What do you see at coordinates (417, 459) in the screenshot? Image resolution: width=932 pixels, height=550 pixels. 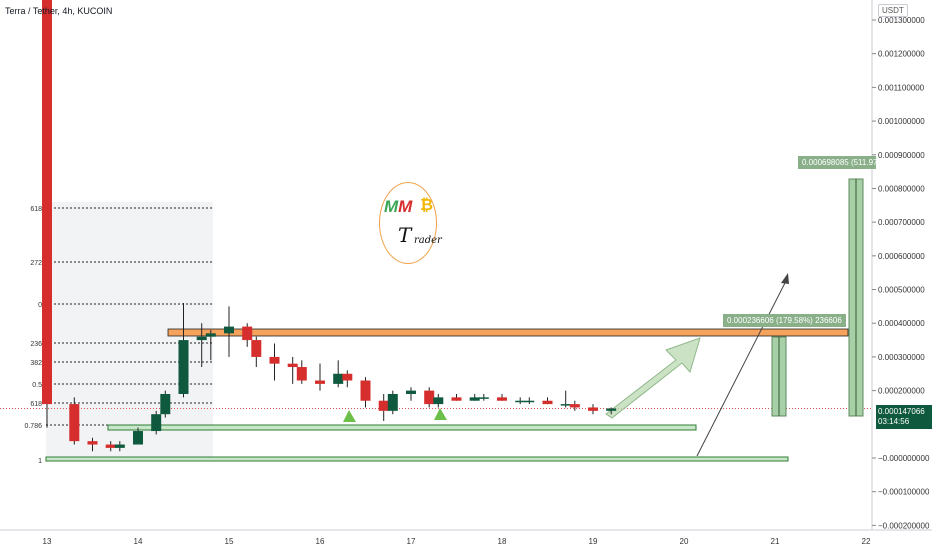 I see `support-zone-lower` at bounding box center [417, 459].